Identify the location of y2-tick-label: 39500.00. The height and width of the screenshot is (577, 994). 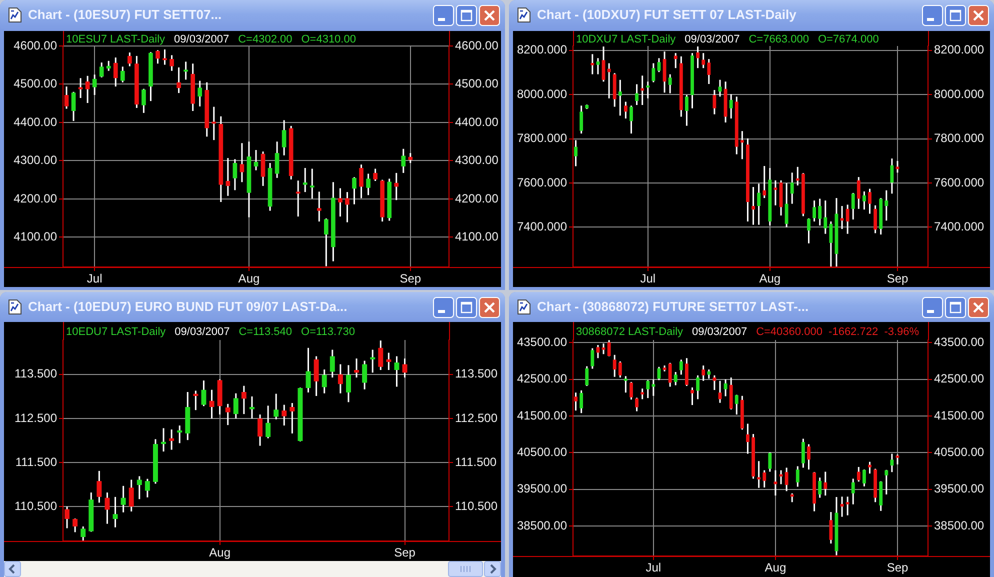
(959, 489).